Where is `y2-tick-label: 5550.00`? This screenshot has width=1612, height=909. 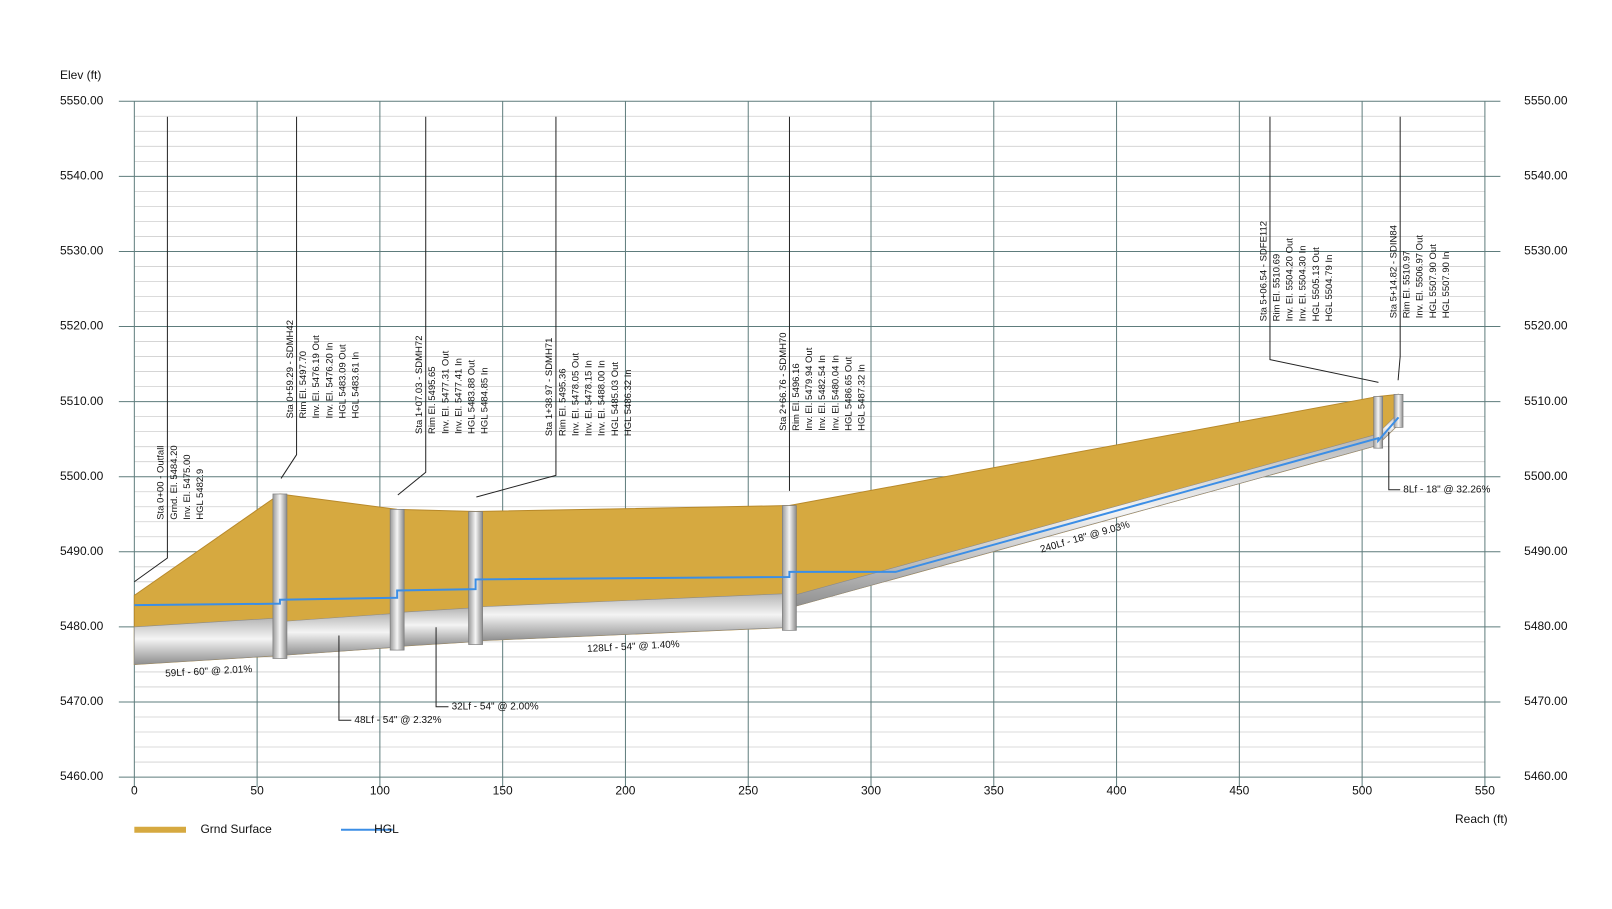
y2-tick-label: 5550.00 is located at coordinates (1546, 100).